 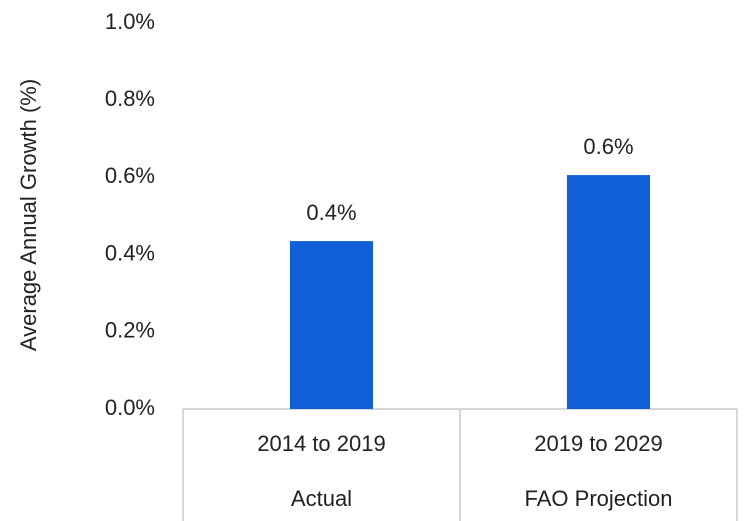 I want to click on x-tick-label: 2019 to 2029, so click(x=598, y=443).